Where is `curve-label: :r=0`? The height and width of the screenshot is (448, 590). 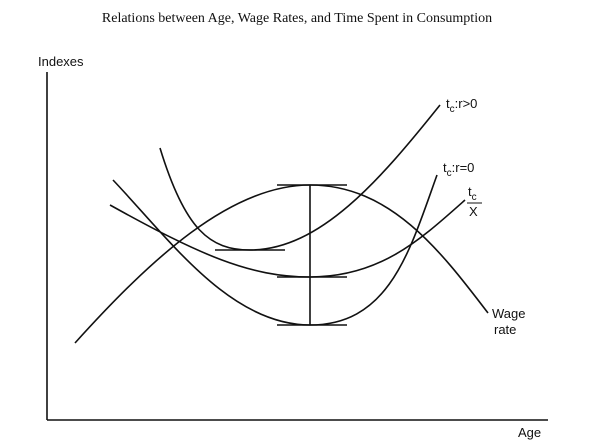
curve-label: :r=0 is located at coordinates (463, 167).